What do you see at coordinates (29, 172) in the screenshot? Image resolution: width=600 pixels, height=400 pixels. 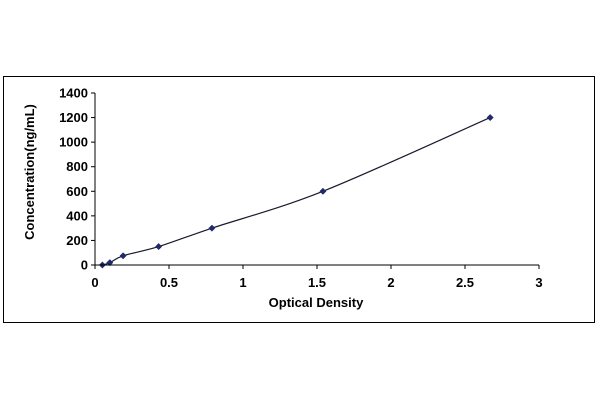 I see `y-axis-title: Concentration(ng/mL)` at bounding box center [29, 172].